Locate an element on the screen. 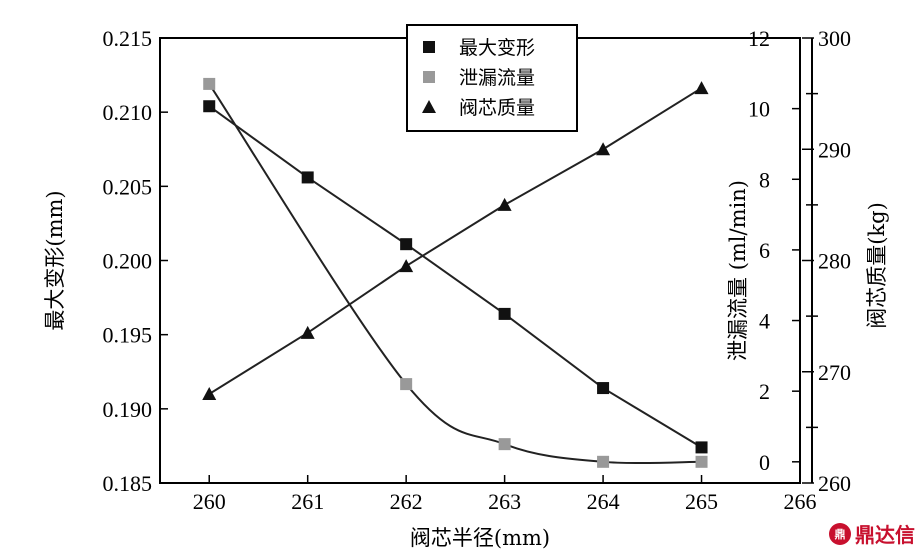 The width and height of the screenshot is (923, 556). x-tick-label: 264 is located at coordinates (603, 501).